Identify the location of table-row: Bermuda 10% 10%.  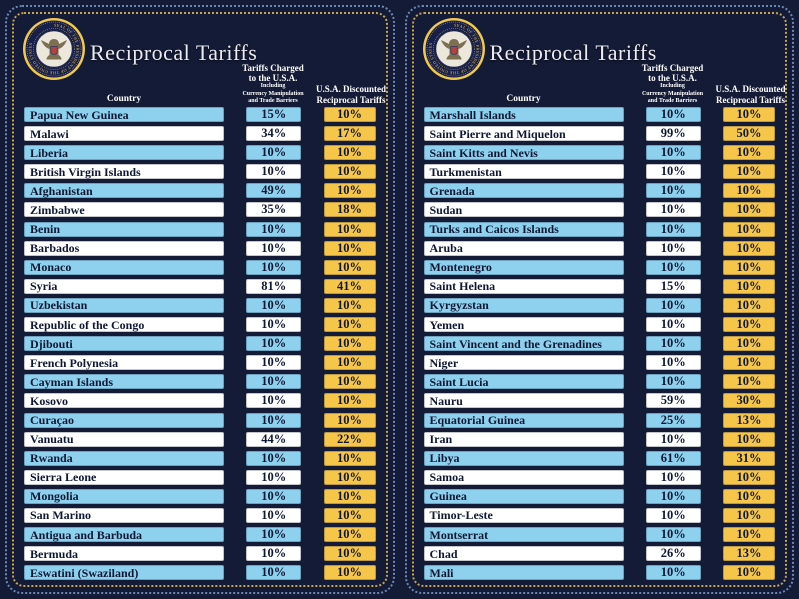
(200, 554).